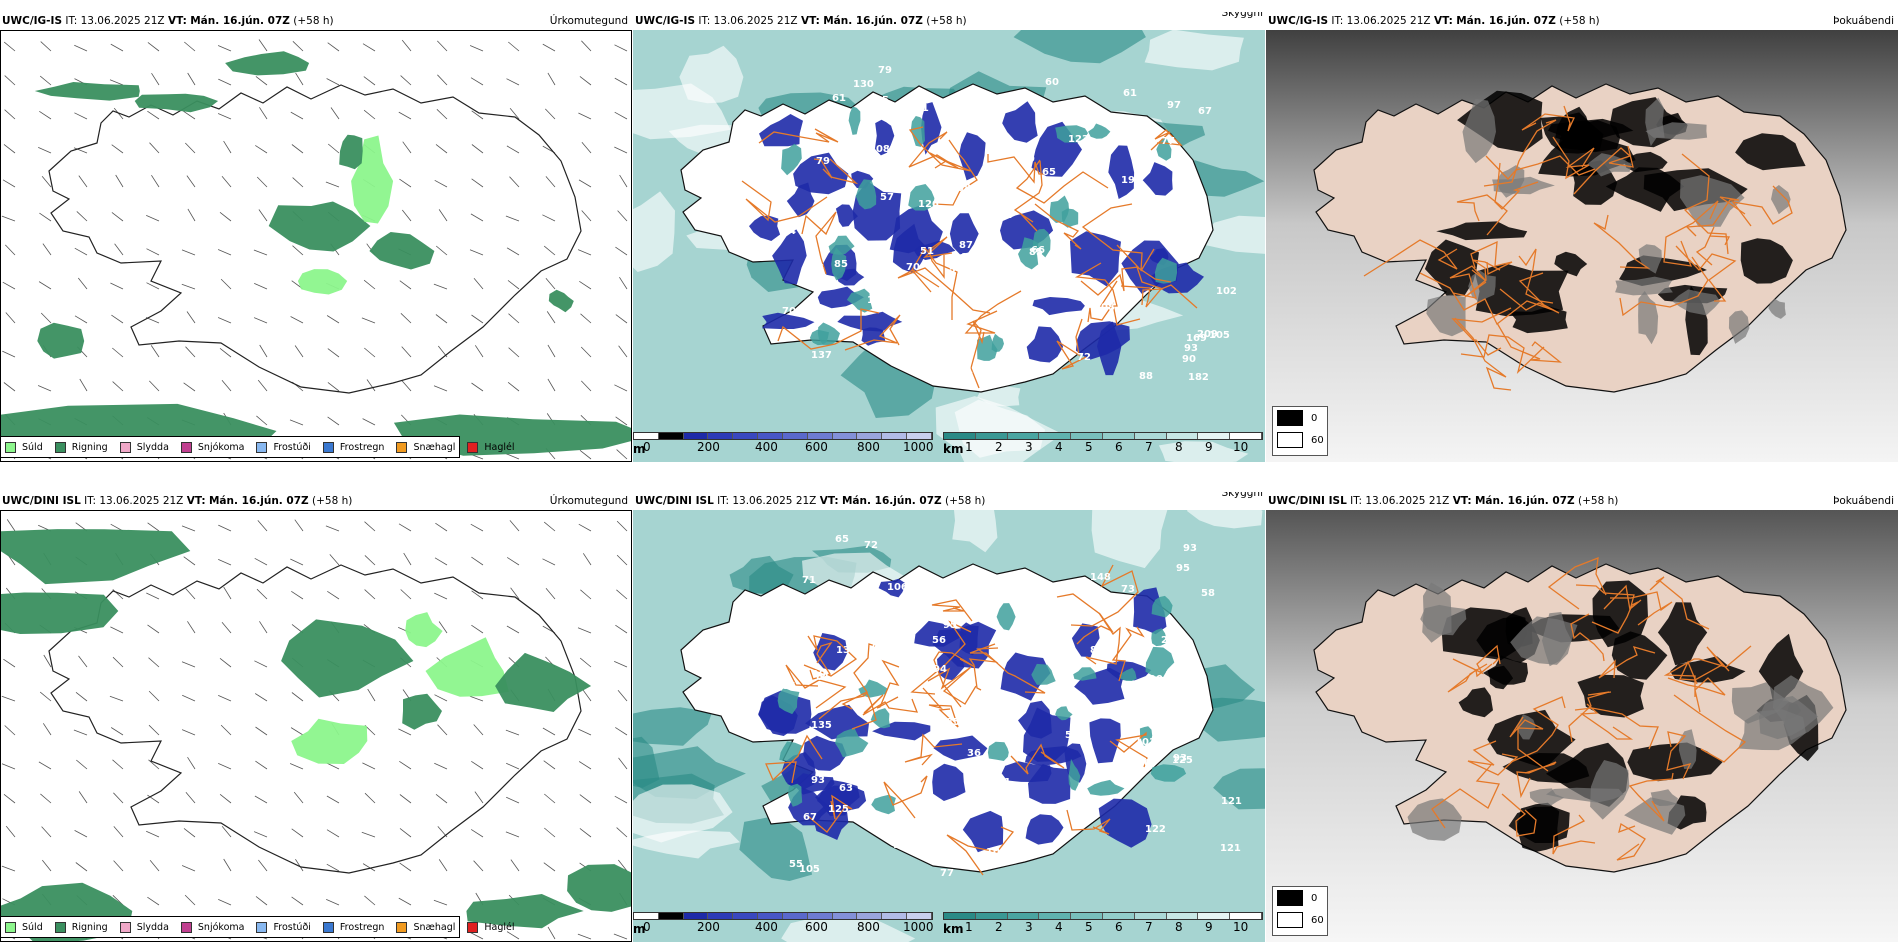 This screenshot has width=1900, height=950. What do you see at coordinates (144, 927) in the screenshot?
I see `legend-item: Slydda` at bounding box center [144, 927].